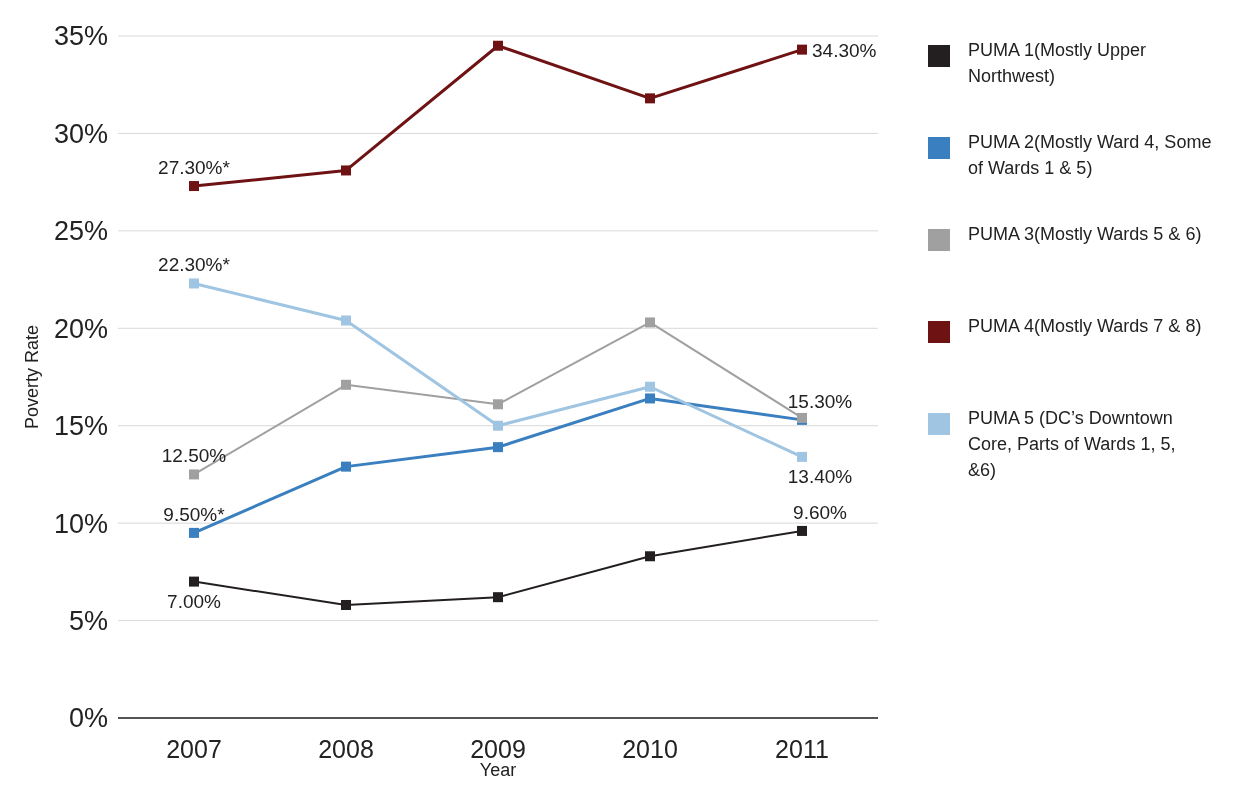 This screenshot has height=797, width=1247. I want to click on data-label: 34.30%, so click(844, 50).